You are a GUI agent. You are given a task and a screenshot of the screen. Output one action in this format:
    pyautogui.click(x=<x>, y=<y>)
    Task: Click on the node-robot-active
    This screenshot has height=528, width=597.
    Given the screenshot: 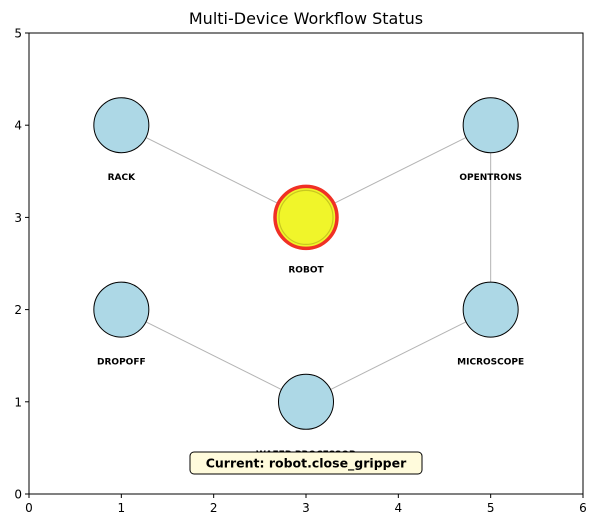 What is the action you would take?
    pyautogui.click(x=306, y=217)
    